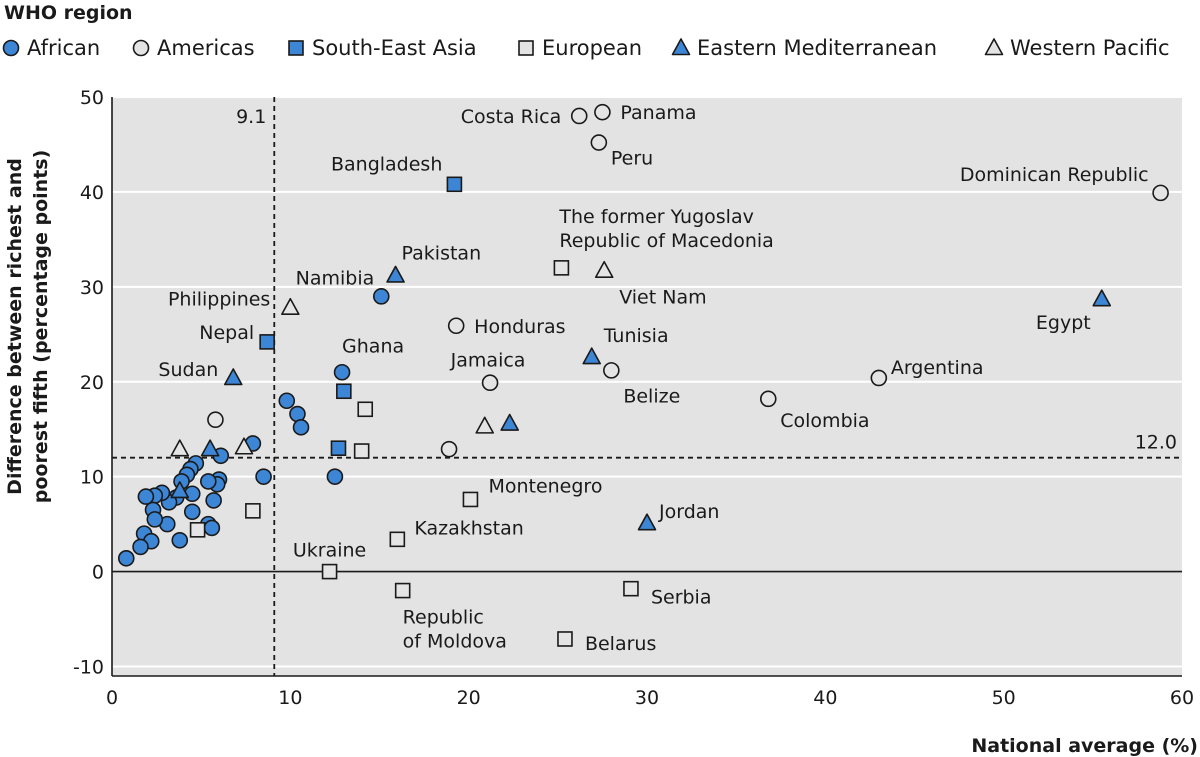 This screenshot has height=757, width=1200. Describe the element at coordinates (651, 396) in the screenshot. I see `label-belize: Belize` at that location.